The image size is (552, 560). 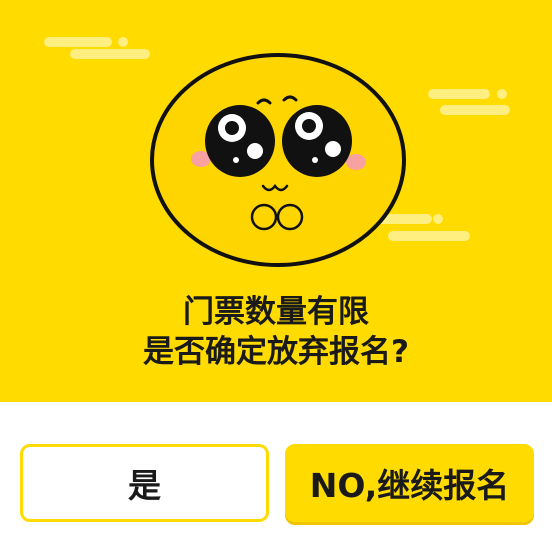 I want to click on message-line-1: 门票数量有限, so click(x=276, y=312).